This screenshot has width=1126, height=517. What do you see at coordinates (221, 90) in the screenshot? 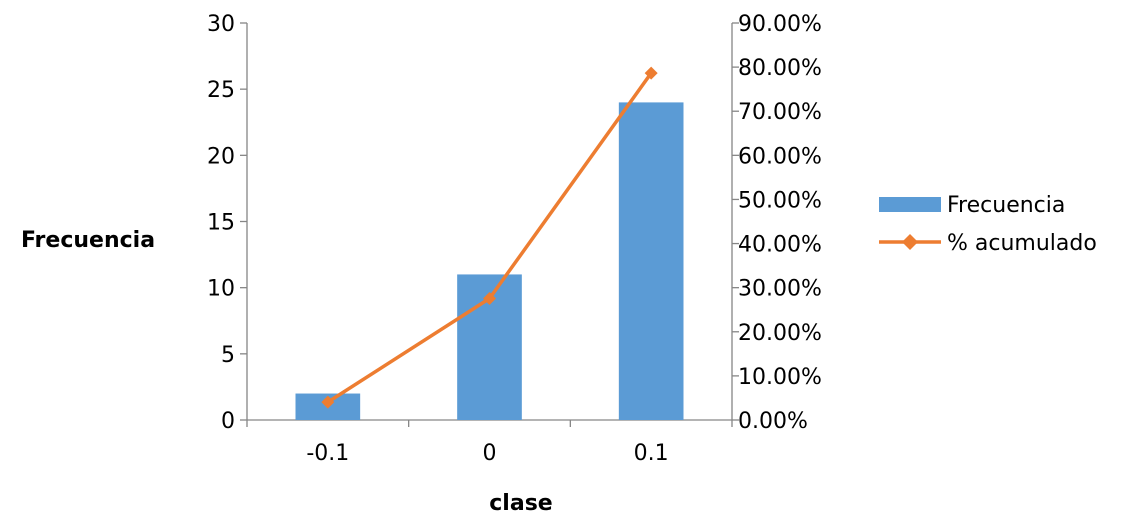
I see `left-tick-label: 25` at bounding box center [221, 90].